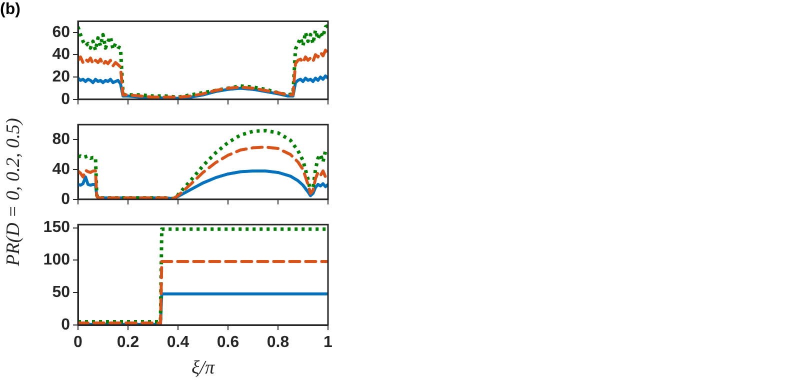 This screenshot has height=382, width=790. Describe the element at coordinates (56, 227) in the screenshot. I see `y-tick-label: 150` at that location.